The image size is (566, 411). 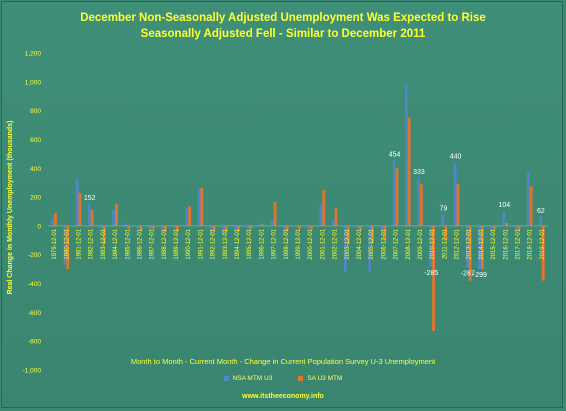 I want to click on x-tick-label-2015-12-01: 2015-12-01, so click(x=494, y=243).